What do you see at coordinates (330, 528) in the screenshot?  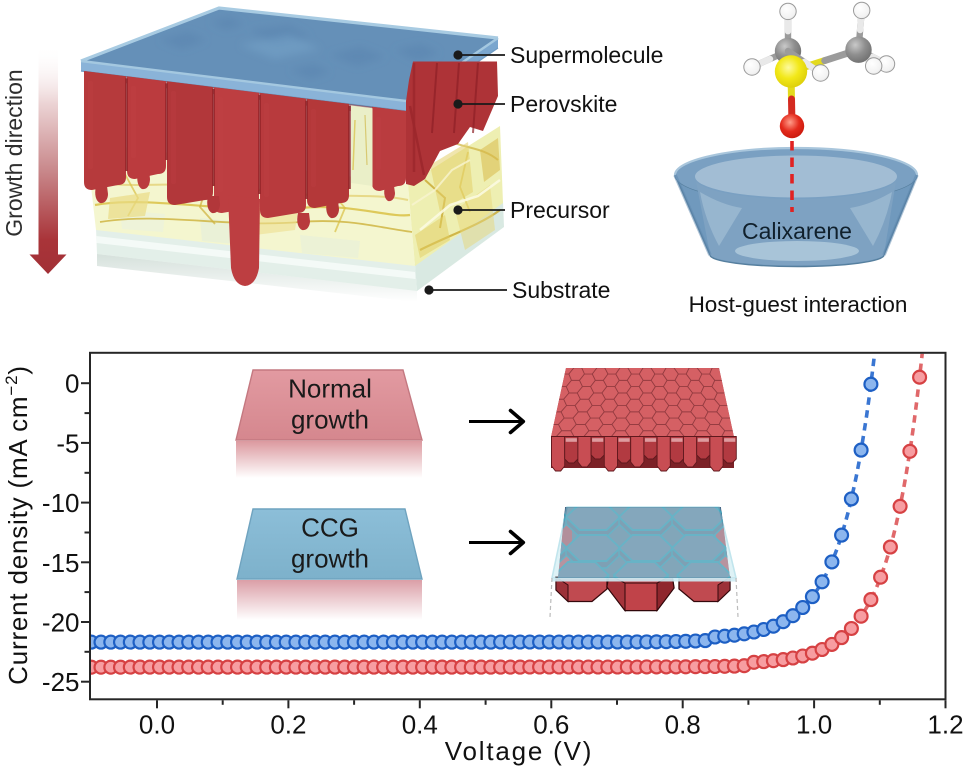 I see `svg-text: CCG` at bounding box center [330, 528].